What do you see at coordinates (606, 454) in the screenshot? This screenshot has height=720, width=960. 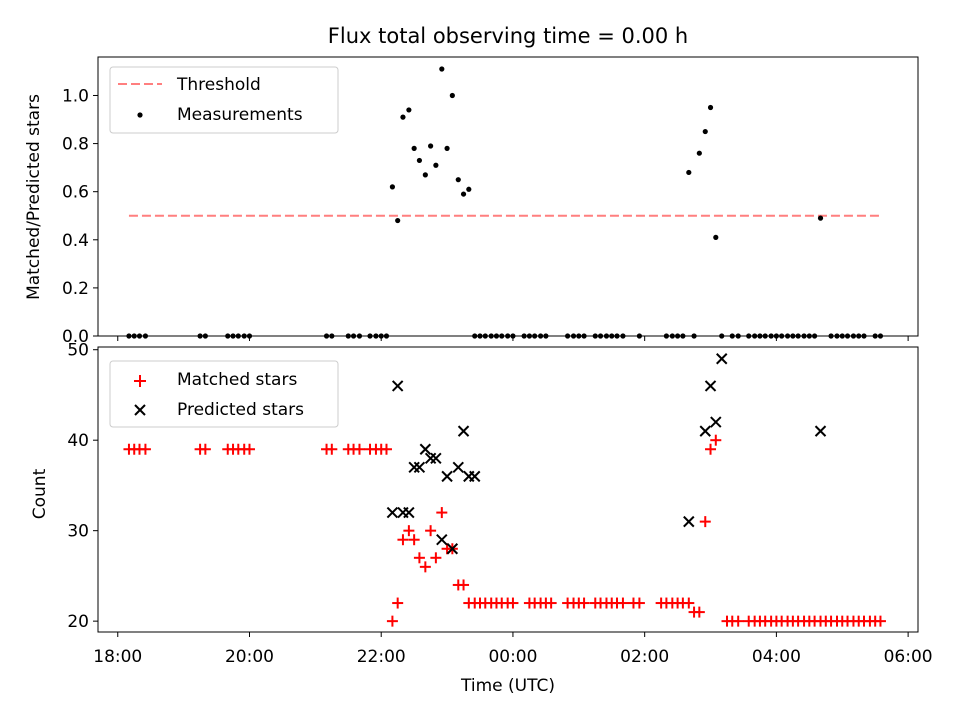 I see `predicted-stars-points` at bounding box center [606, 454].